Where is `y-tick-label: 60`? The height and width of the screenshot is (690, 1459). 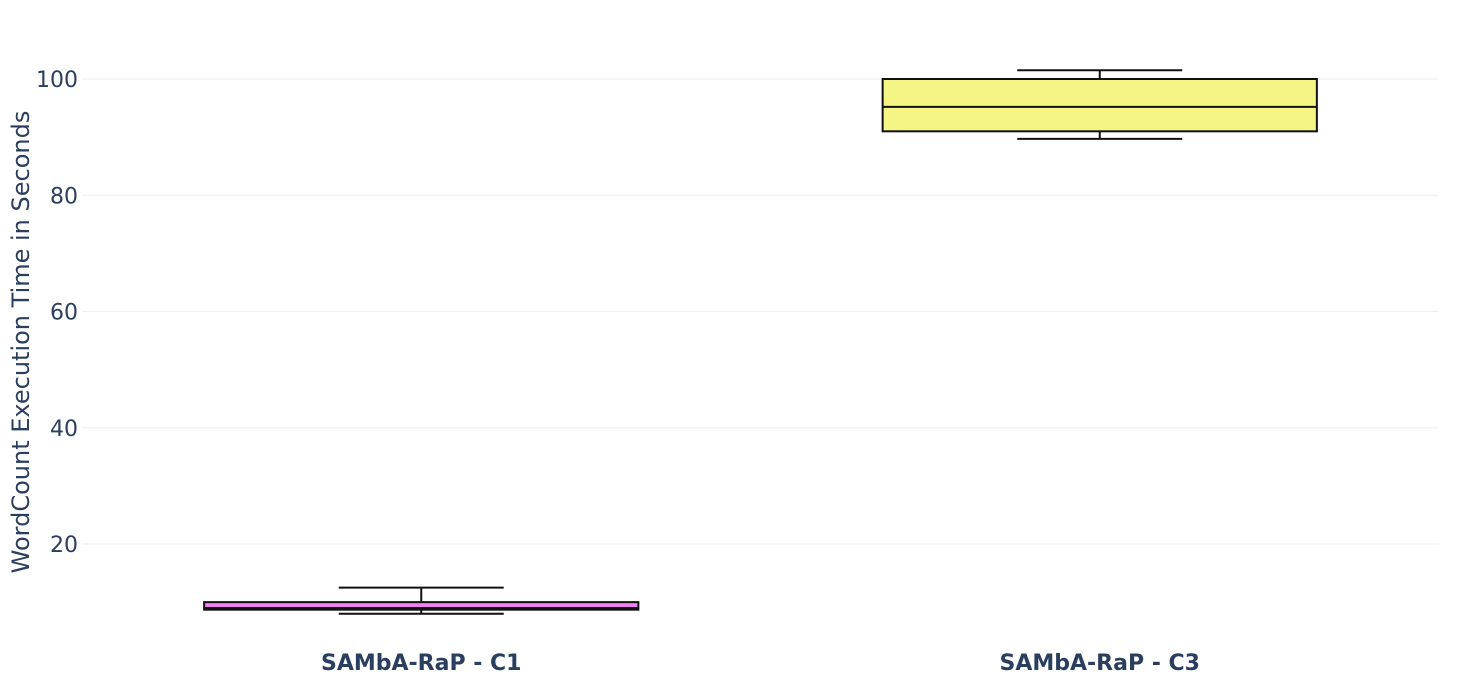
y-tick-label: 60 is located at coordinates (64, 313).